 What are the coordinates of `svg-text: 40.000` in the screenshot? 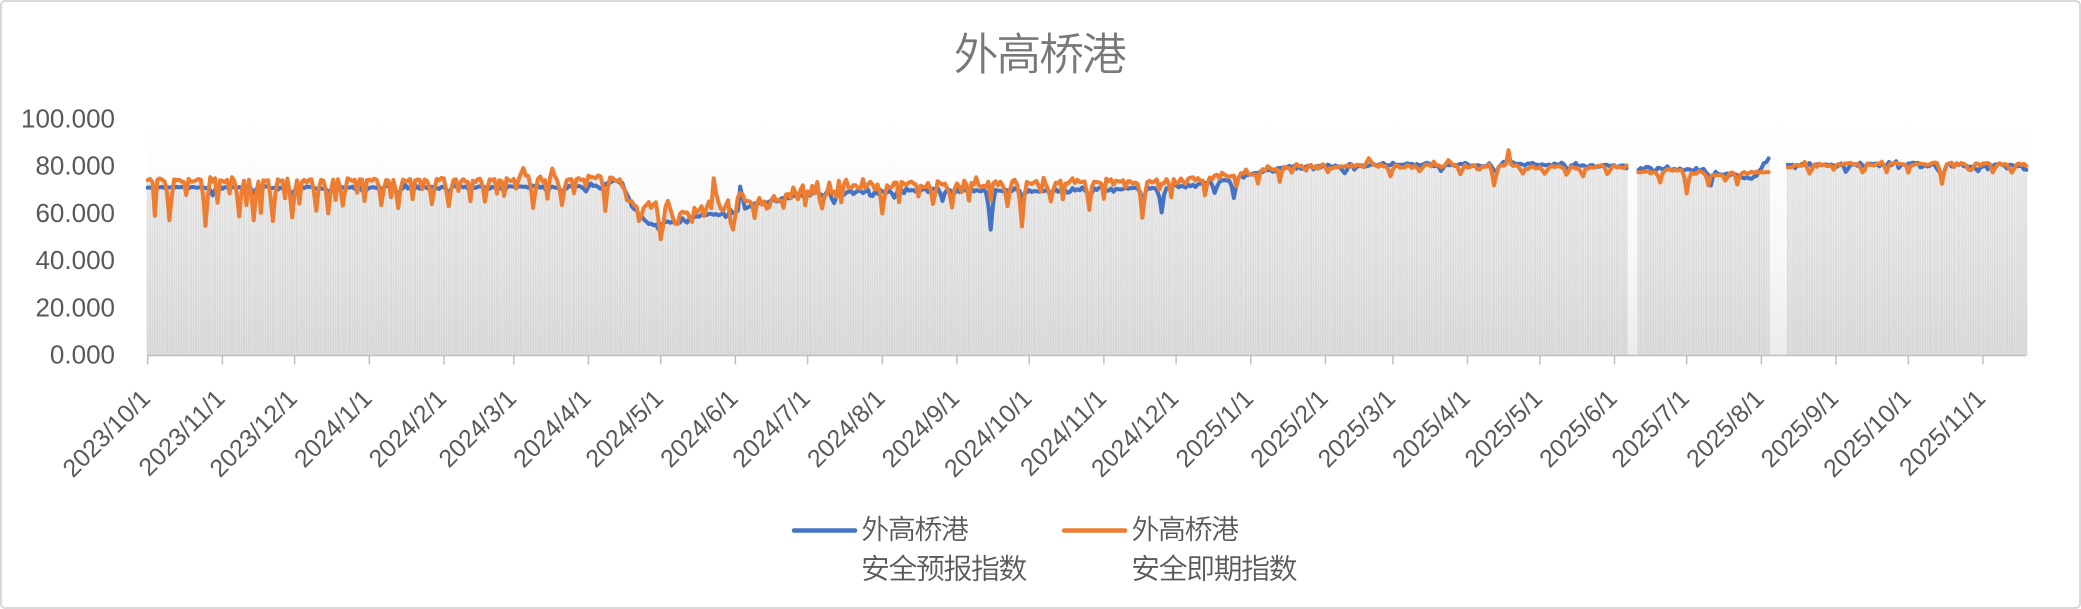 It's located at (75, 260).